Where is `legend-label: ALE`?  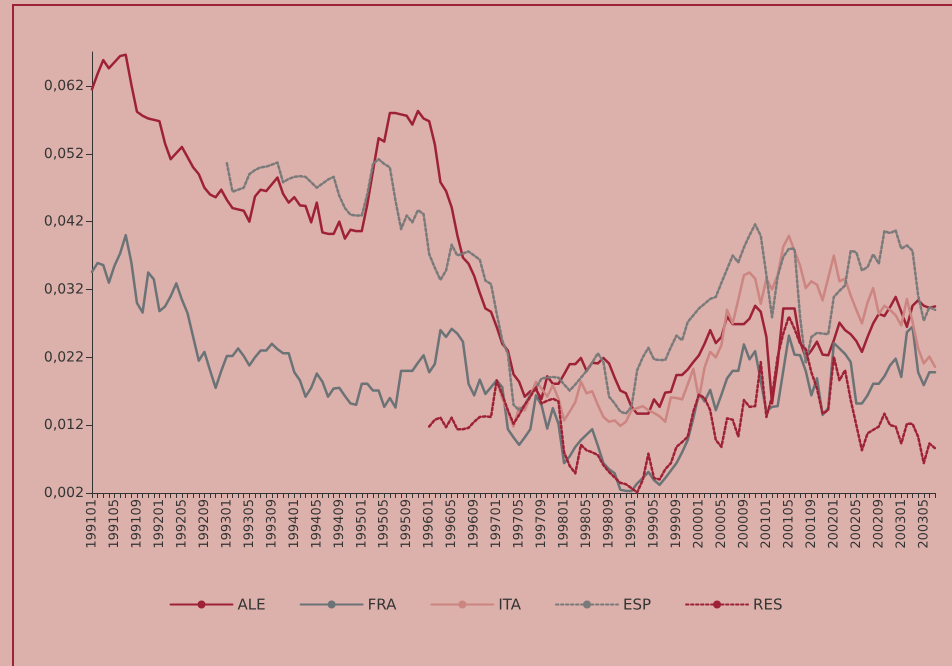 legend-label: ALE is located at coordinates (252, 605).